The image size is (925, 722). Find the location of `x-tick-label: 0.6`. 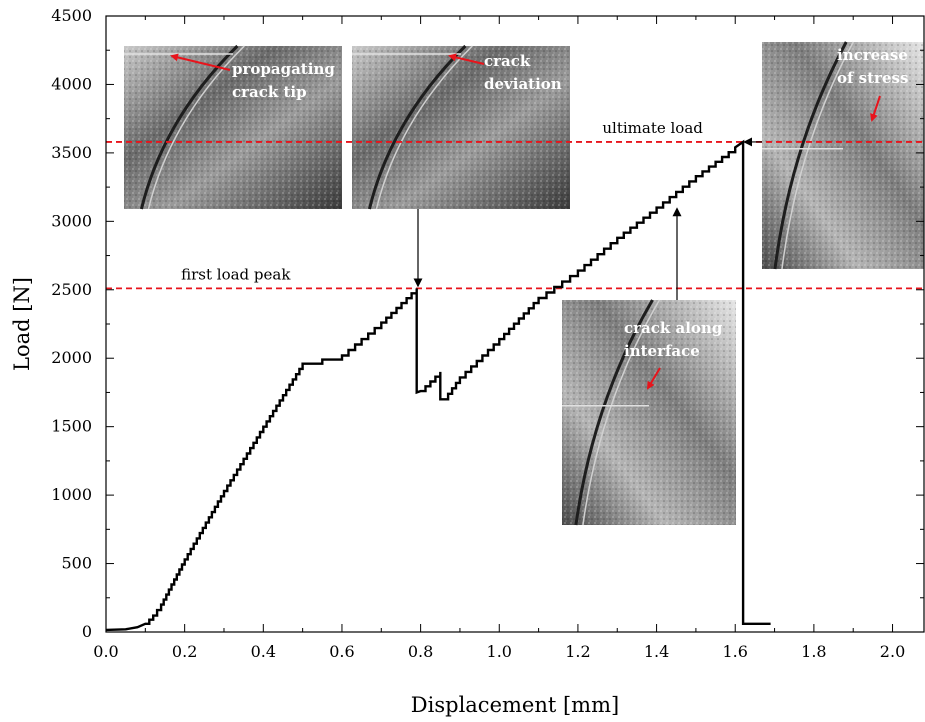

x-tick-label: 0.6 is located at coordinates (341, 651).